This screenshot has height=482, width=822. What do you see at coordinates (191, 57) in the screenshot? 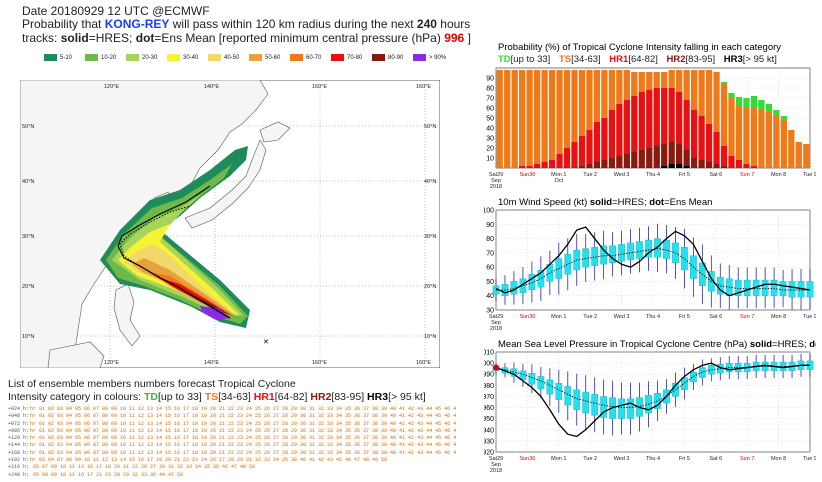
I see `legend-label: 30-40` at bounding box center [191, 57].